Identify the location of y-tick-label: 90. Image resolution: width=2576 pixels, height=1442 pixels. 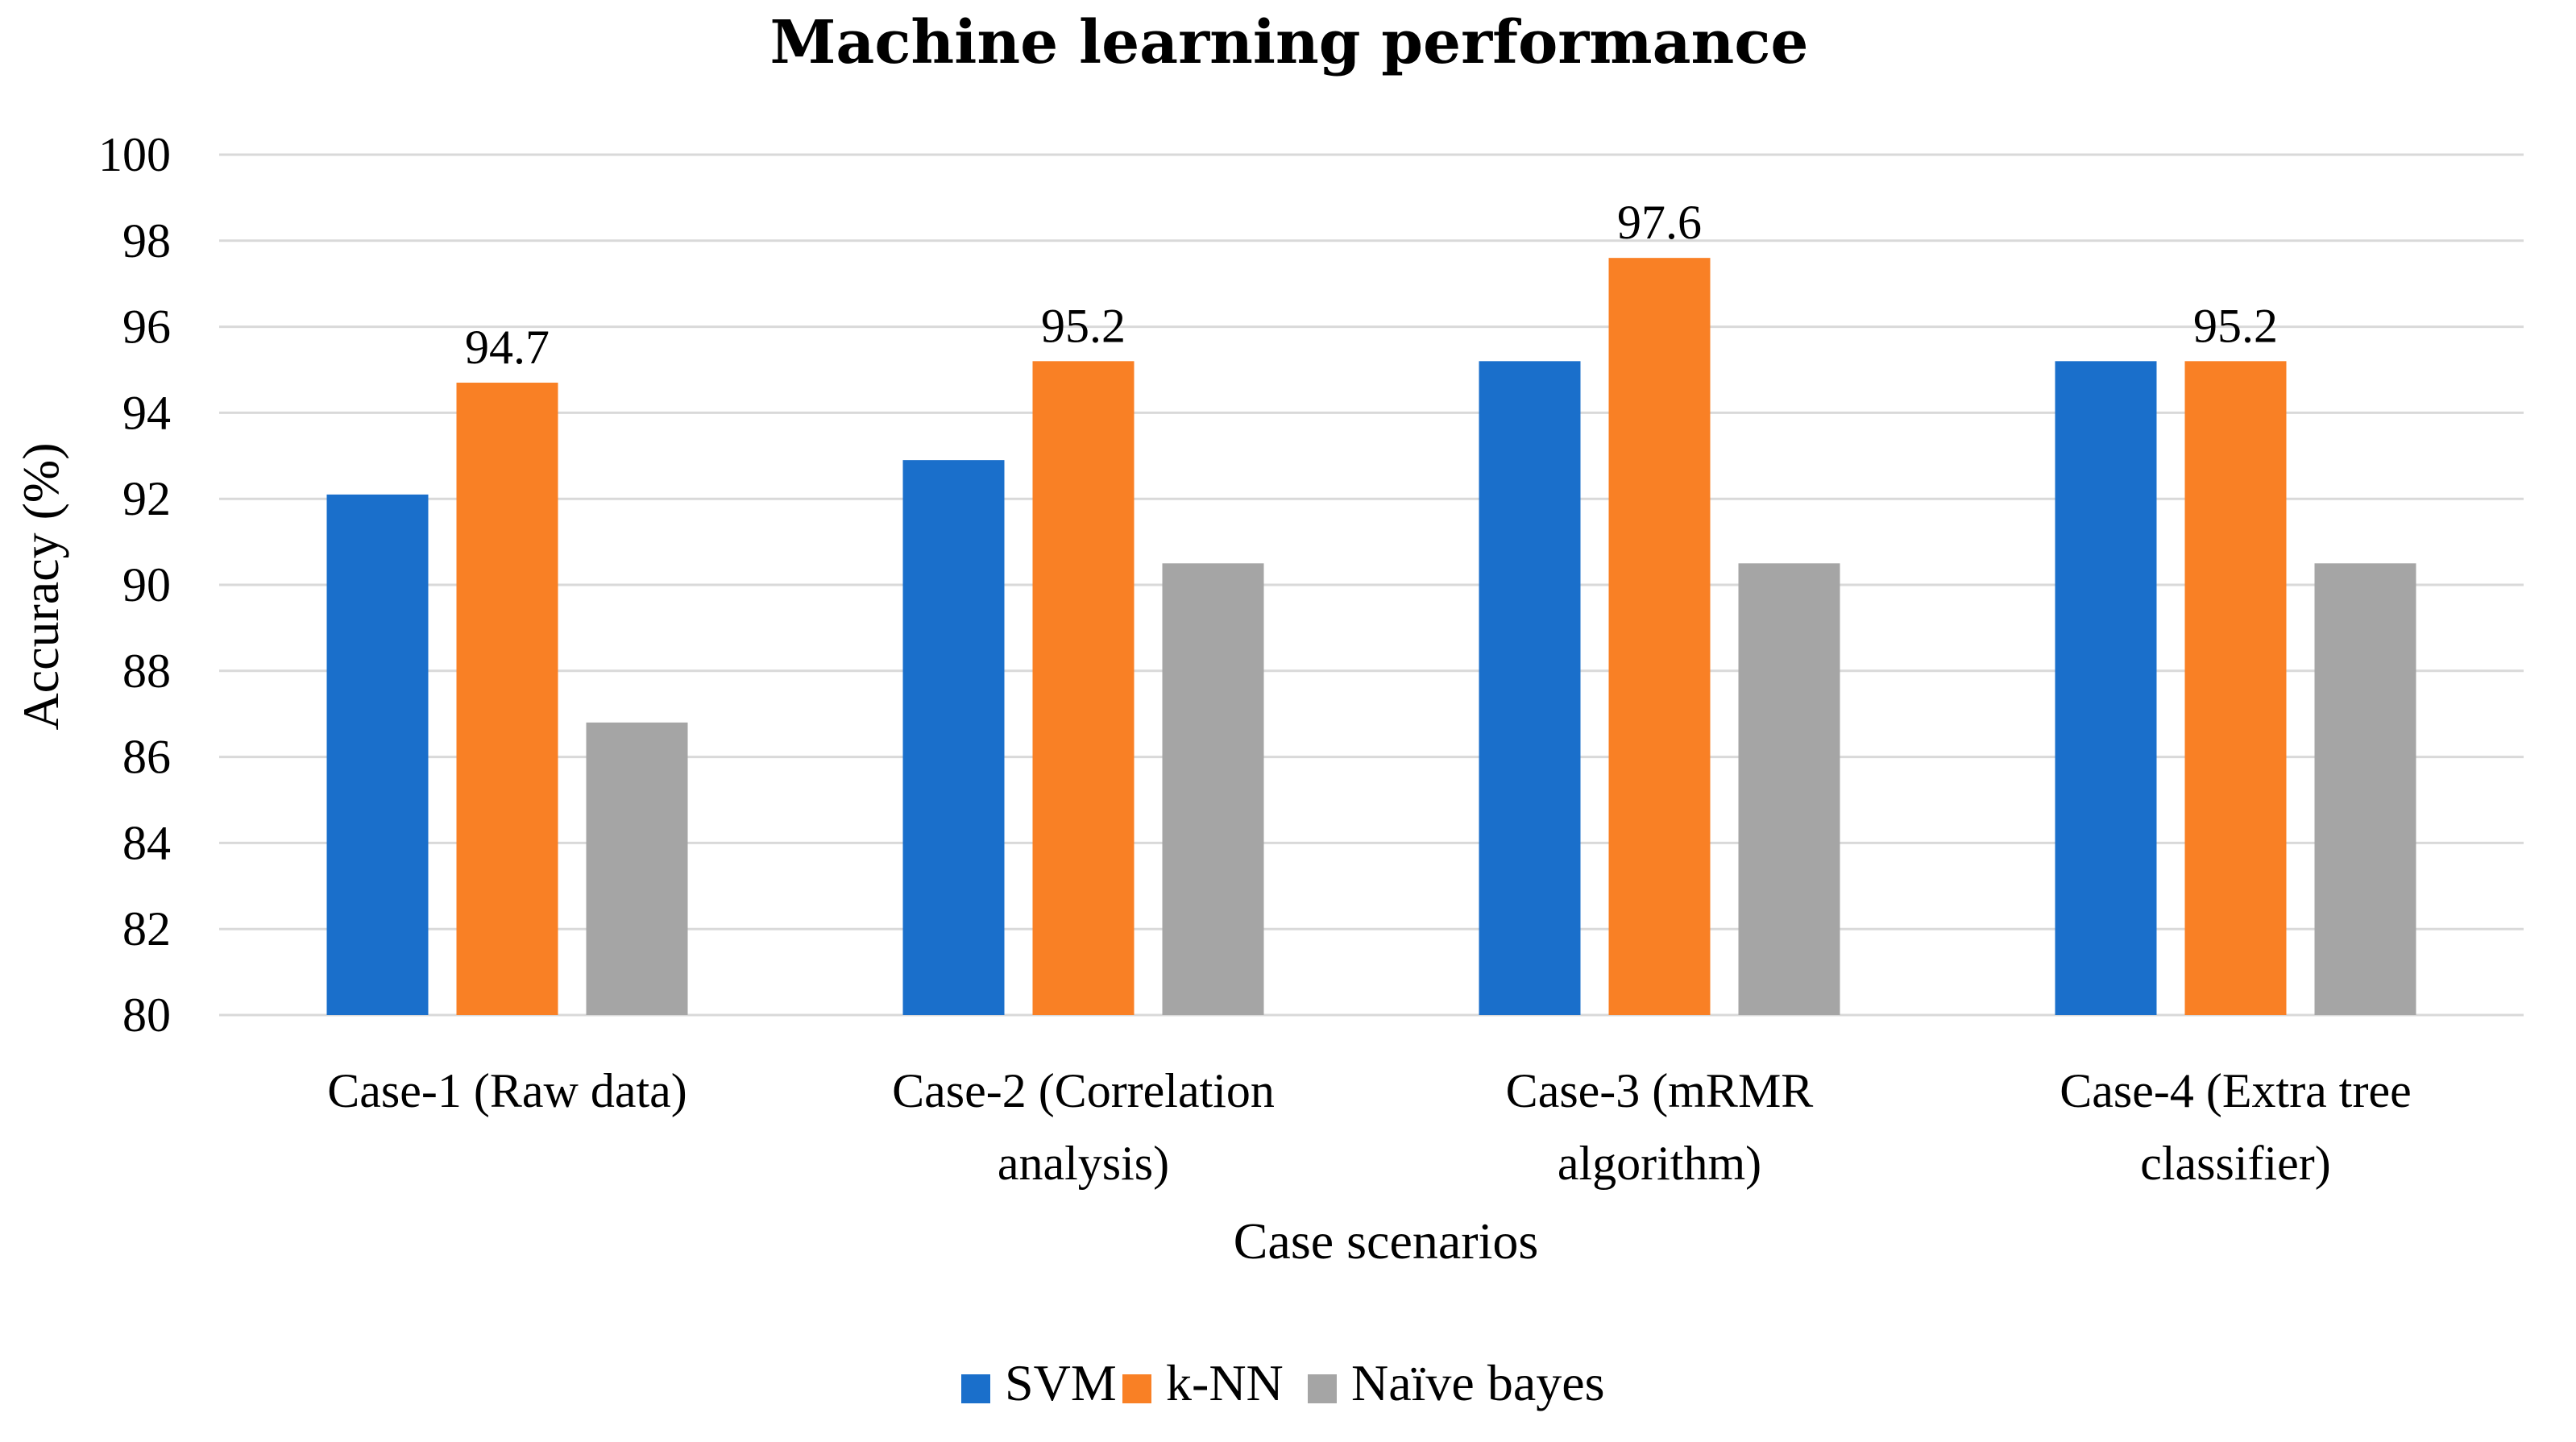
(146, 584).